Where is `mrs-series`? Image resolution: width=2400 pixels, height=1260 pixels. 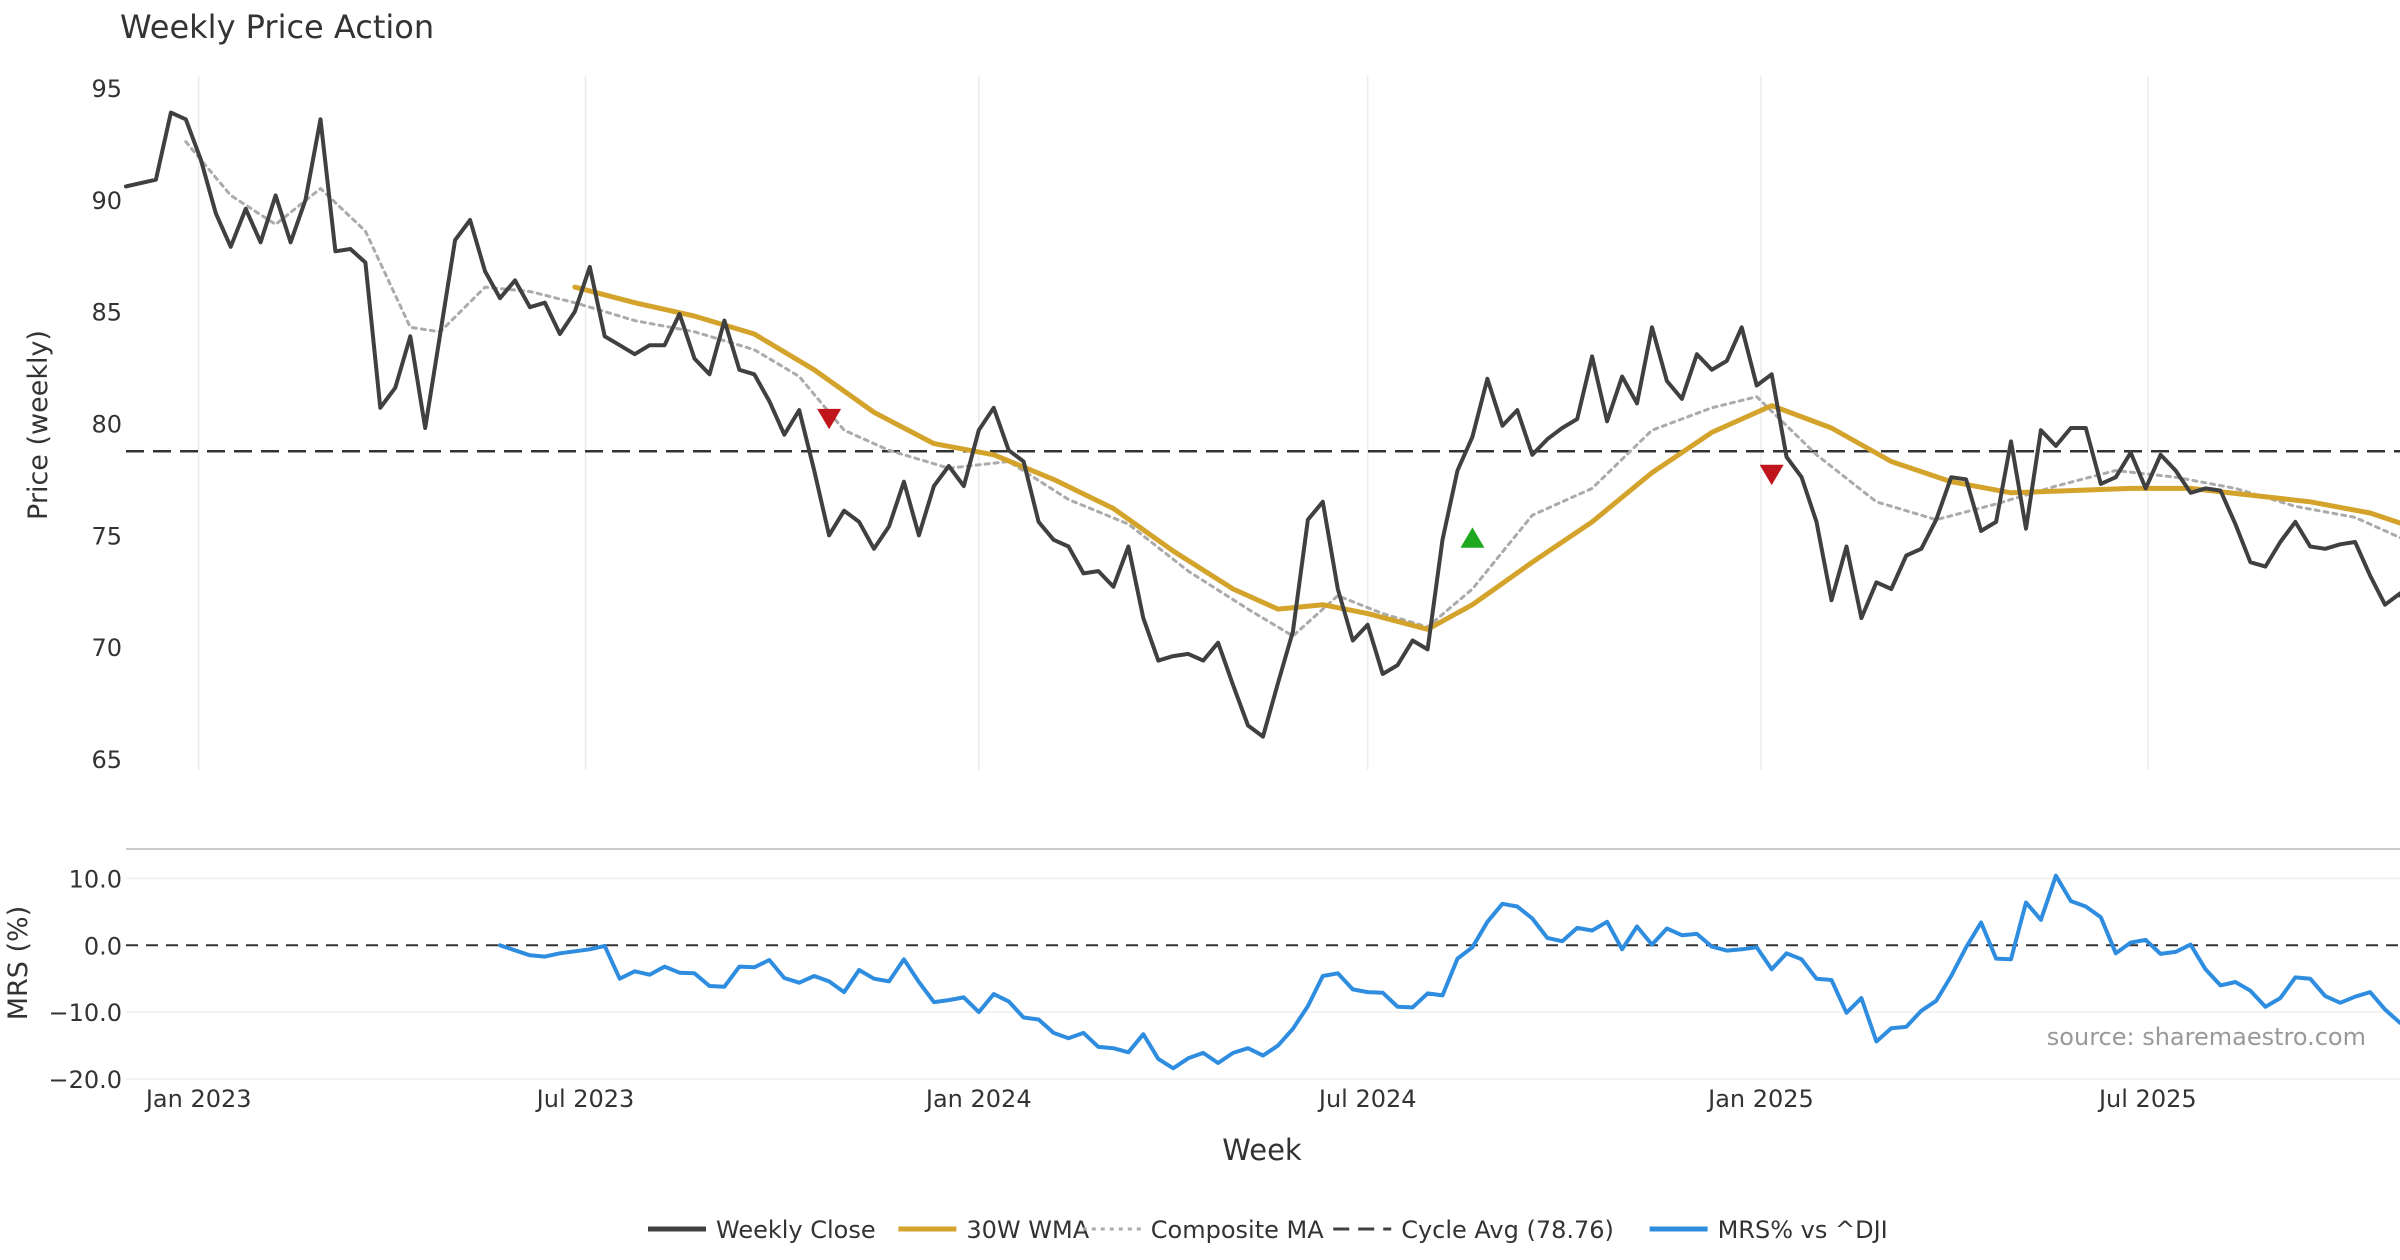
mrs-series is located at coordinates (1449, 972).